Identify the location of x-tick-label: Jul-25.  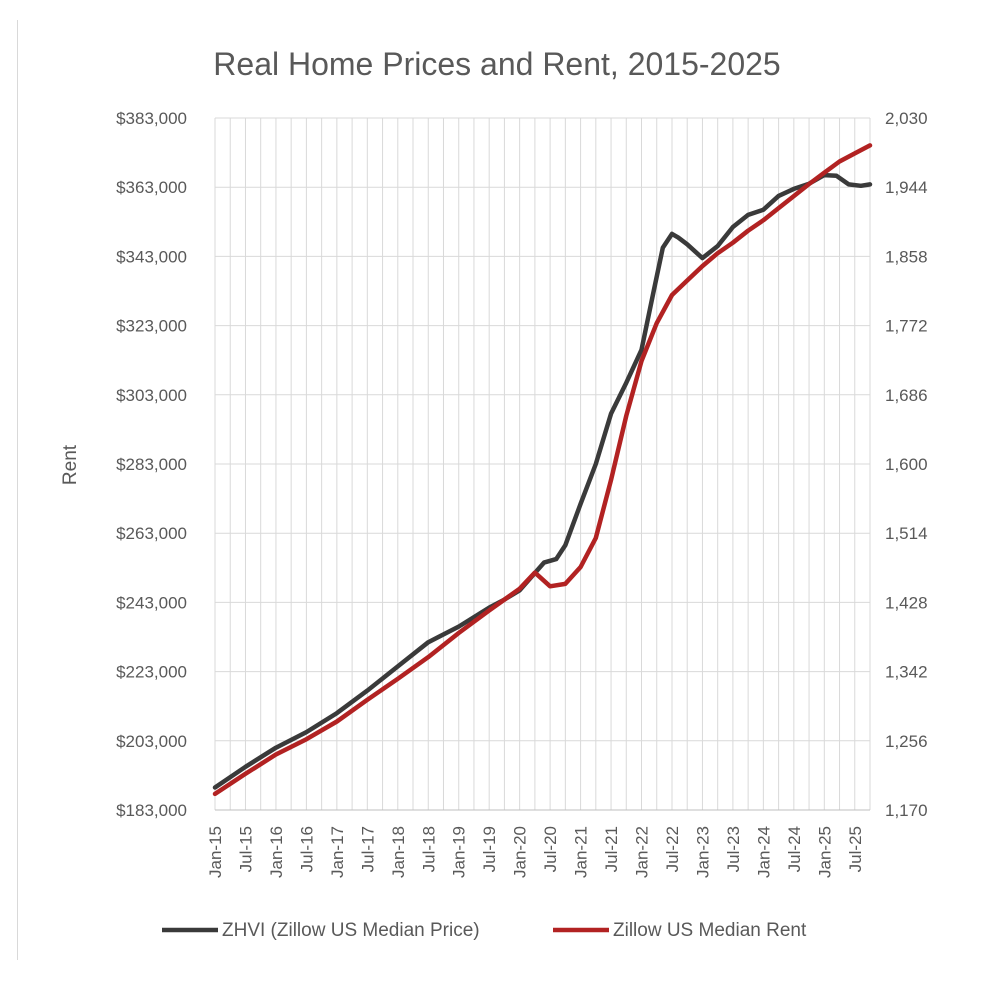
(855, 849).